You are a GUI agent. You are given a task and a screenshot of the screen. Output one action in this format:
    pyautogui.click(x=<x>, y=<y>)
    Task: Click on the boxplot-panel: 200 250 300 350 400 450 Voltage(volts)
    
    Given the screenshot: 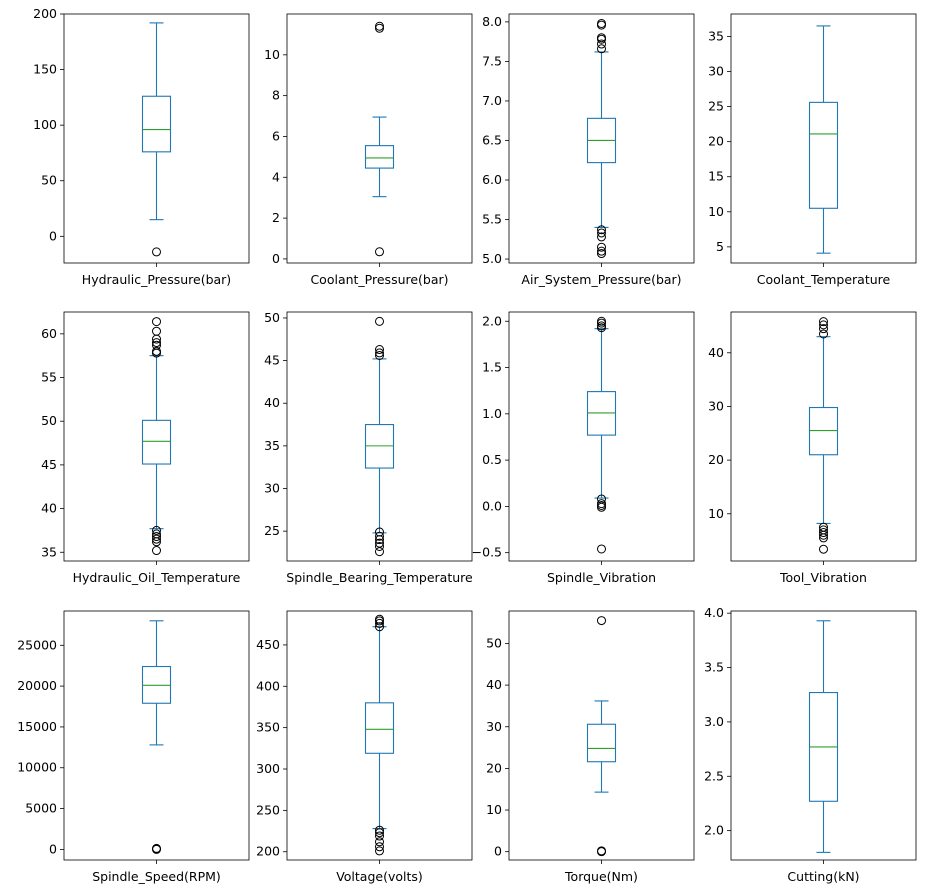 What is the action you would take?
    pyautogui.click(x=364, y=747)
    